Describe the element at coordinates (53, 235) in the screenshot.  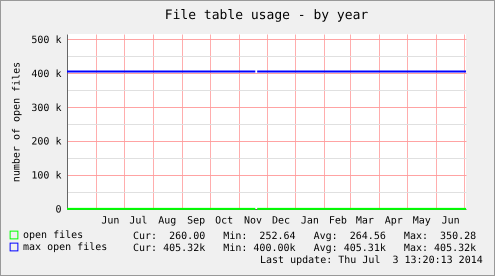
I see `legend-label: open files` at that location.